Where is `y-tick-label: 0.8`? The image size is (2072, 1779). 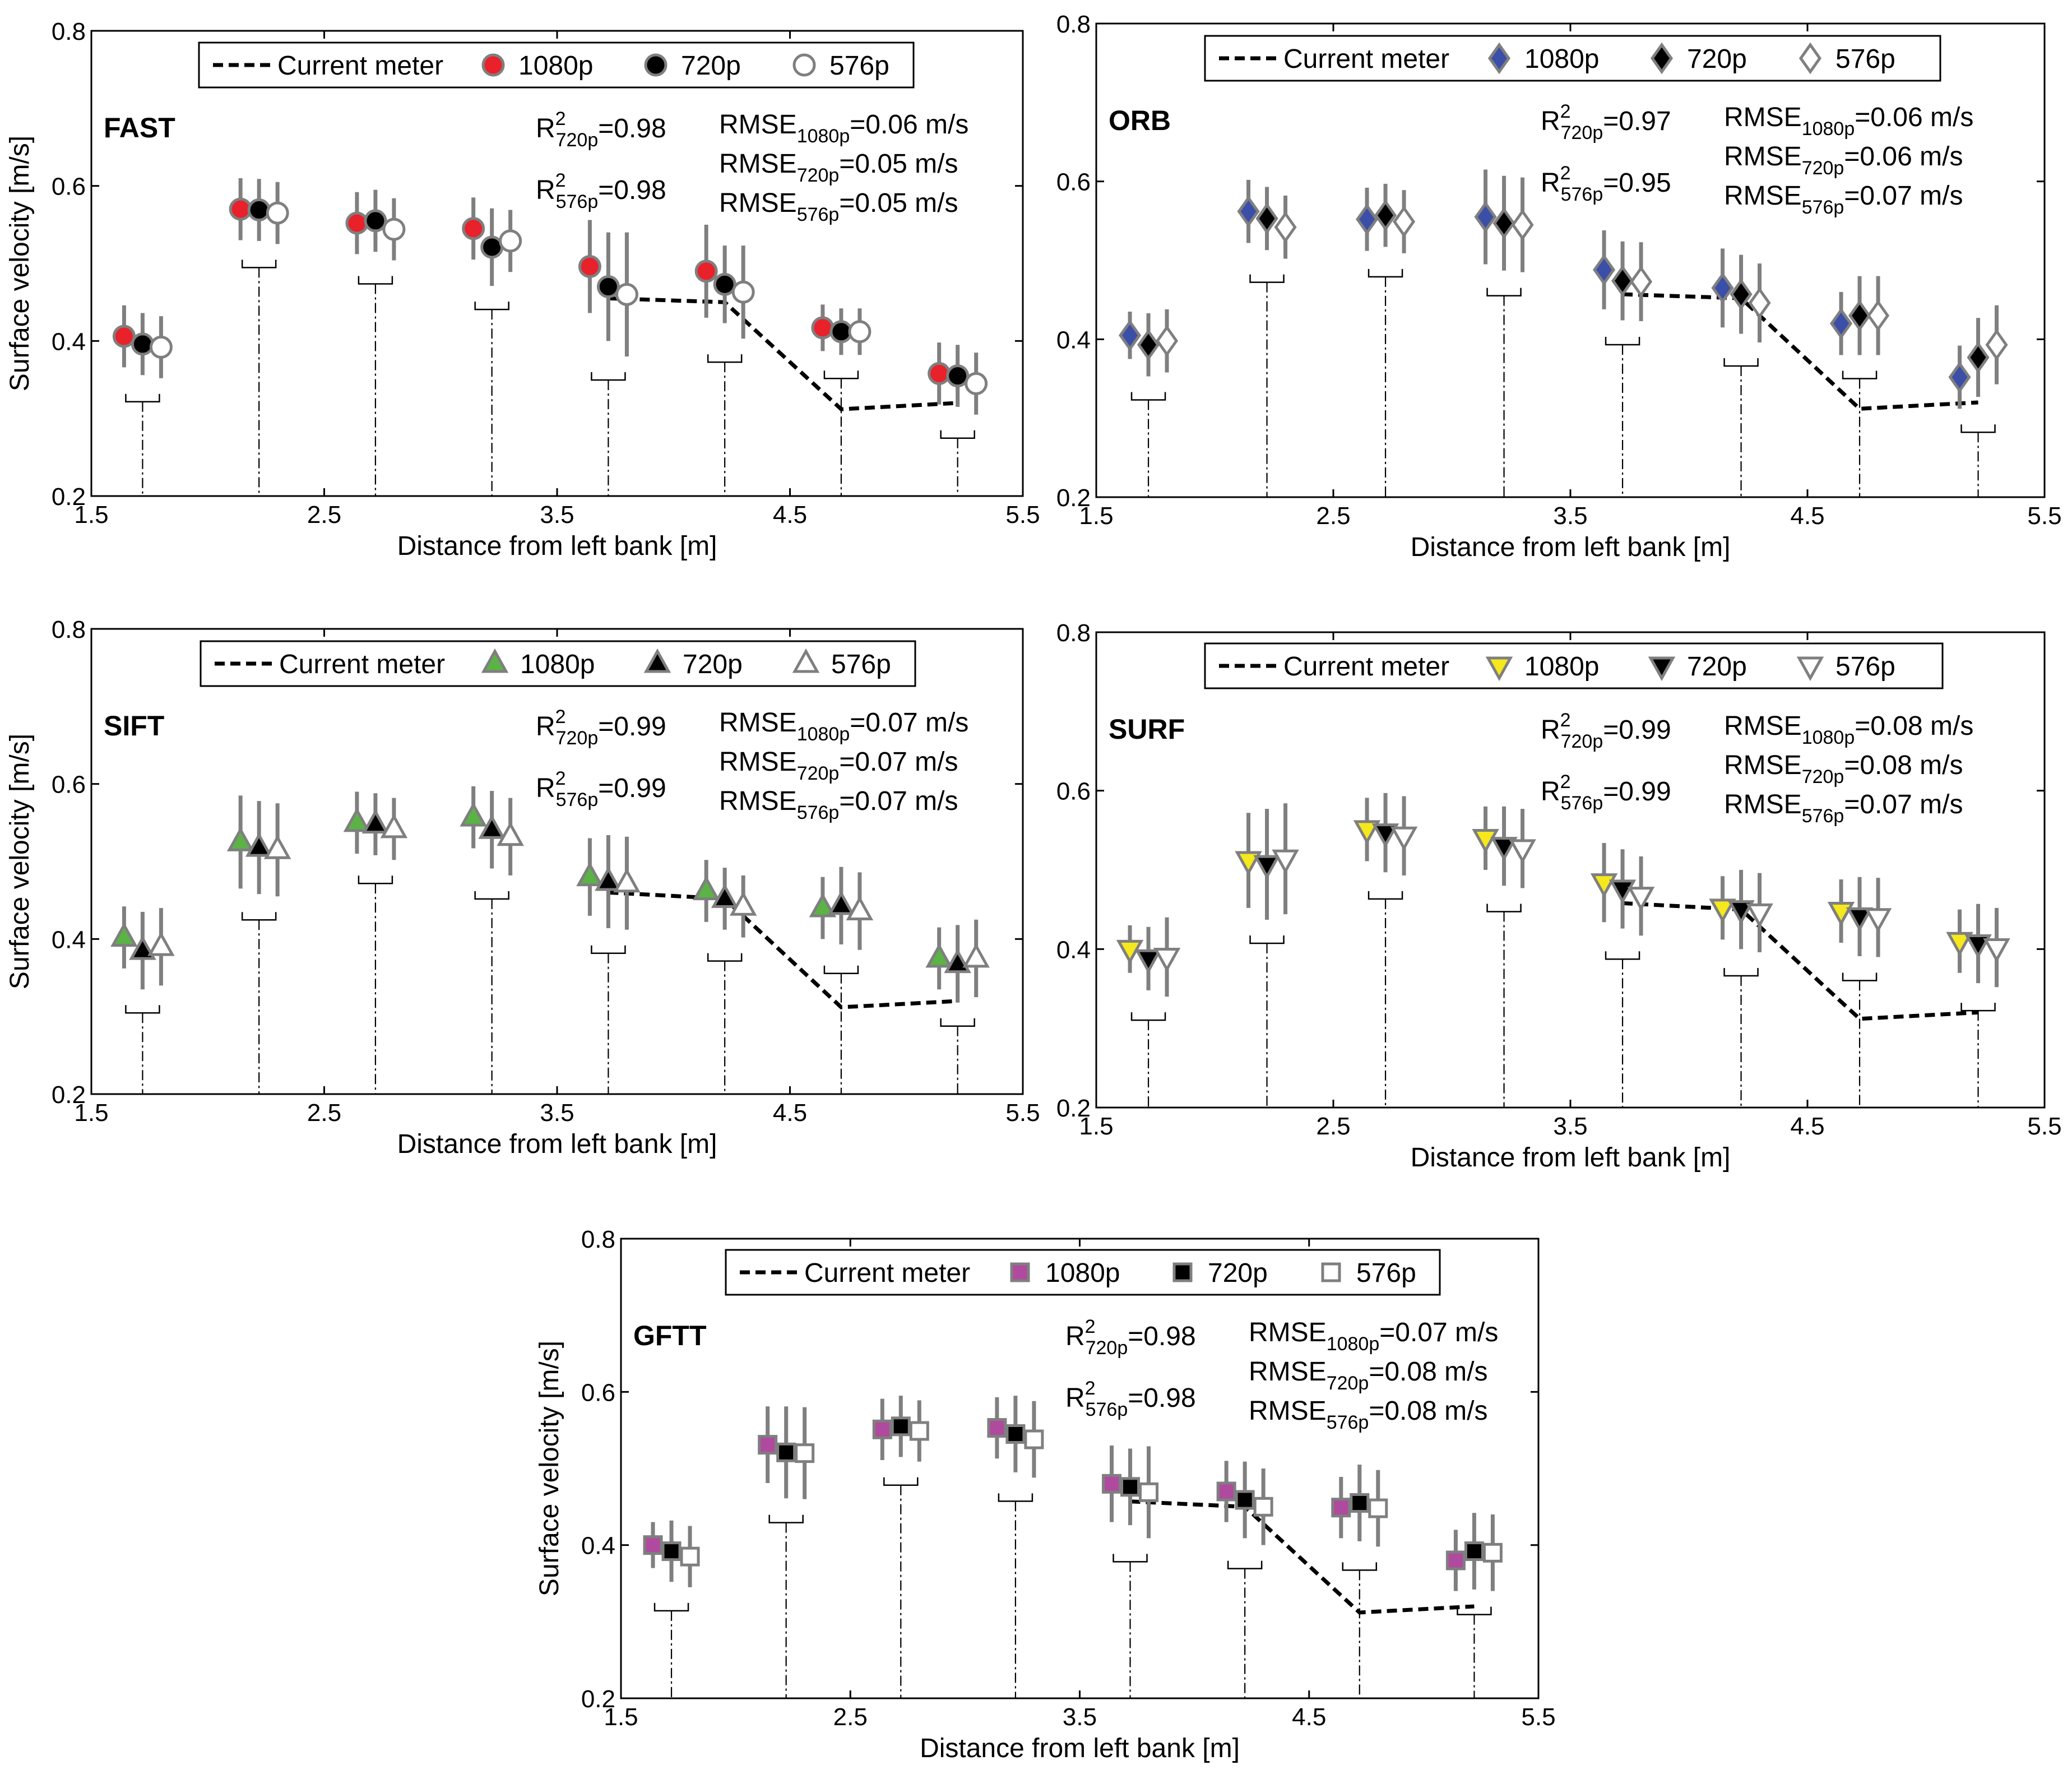 y-tick-label: 0.8 is located at coordinates (1073, 633).